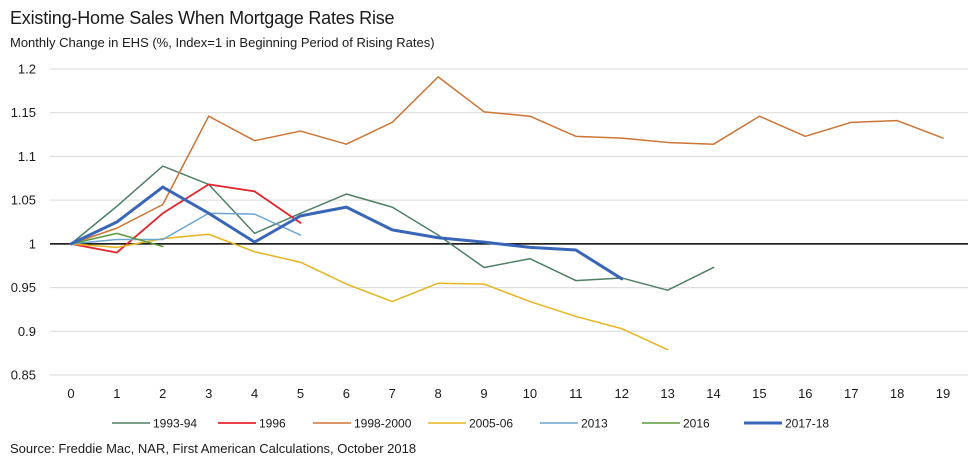 This screenshot has width=975, height=473. Describe the element at coordinates (392, 393) in the screenshot. I see `x-tick-label: 7` at that location.